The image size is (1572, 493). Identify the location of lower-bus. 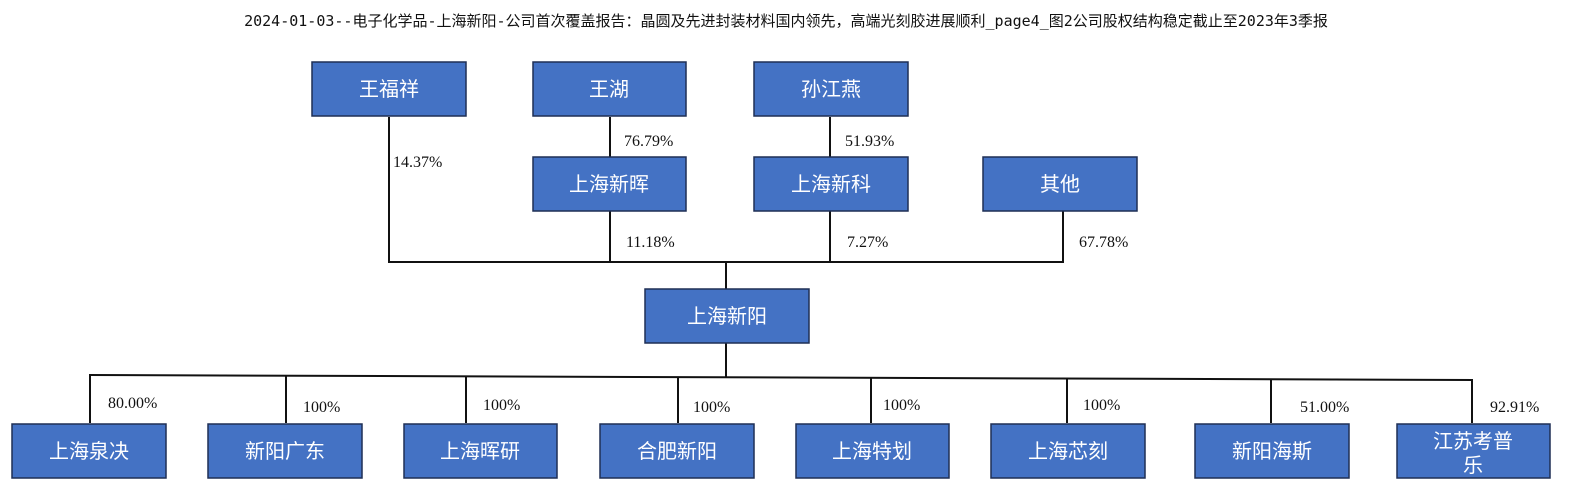
(781, 377).